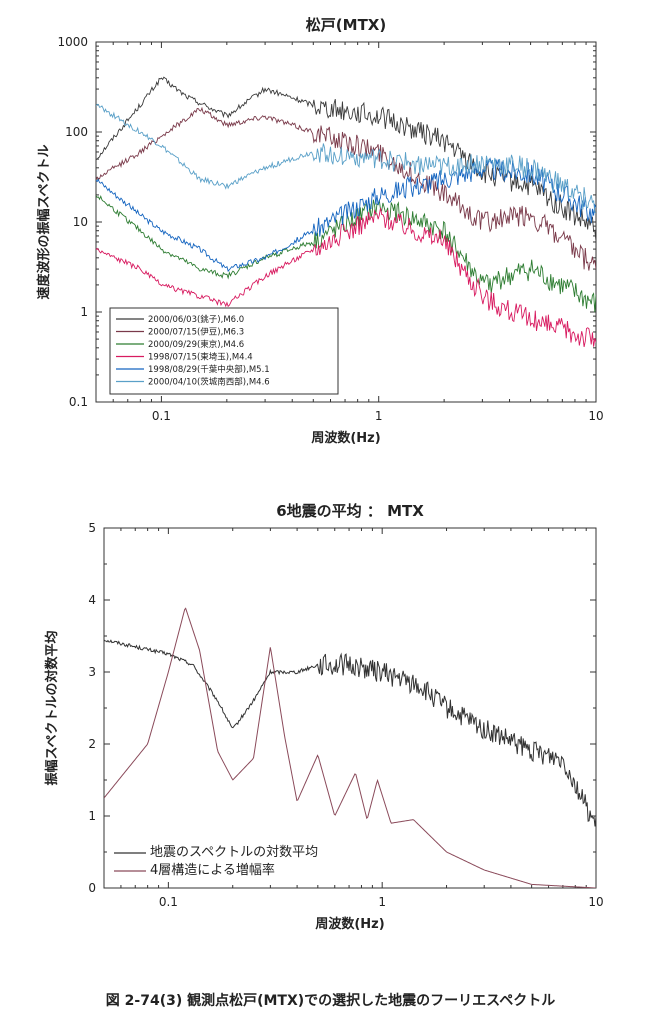  Describe the element at coordinates (234, 852) in the screenshot. I see `legend-entry: 地震のスペクトルの対数平均` at that location.